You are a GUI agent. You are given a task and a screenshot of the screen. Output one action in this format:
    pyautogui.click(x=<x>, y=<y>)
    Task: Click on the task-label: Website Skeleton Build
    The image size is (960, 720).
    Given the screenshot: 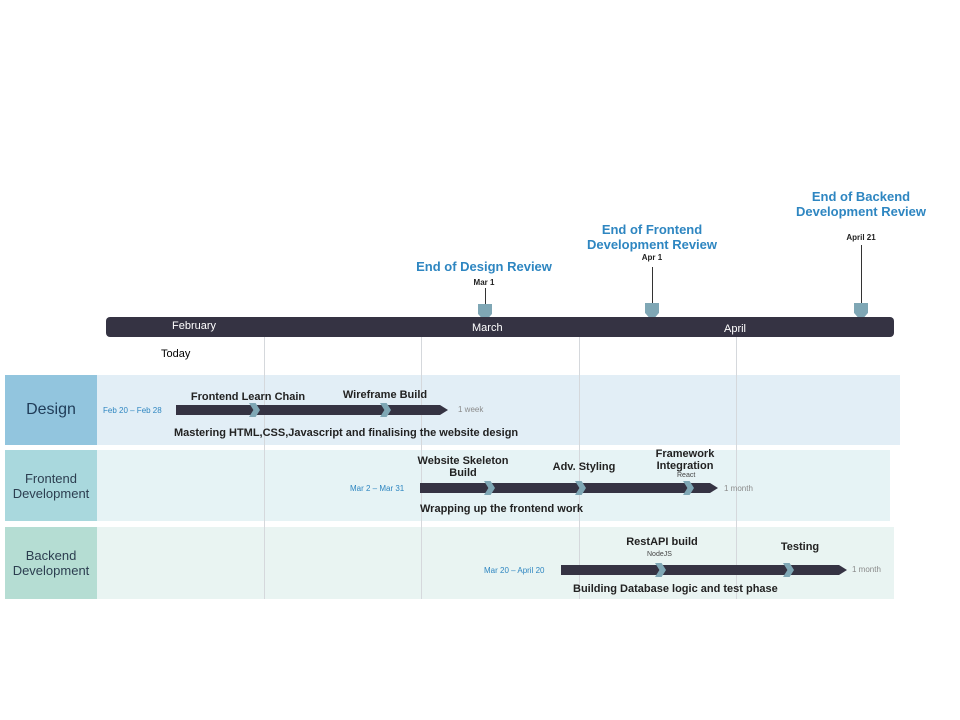 What is the action you would take?
    pyautogui.click(x=463, y=467)
    